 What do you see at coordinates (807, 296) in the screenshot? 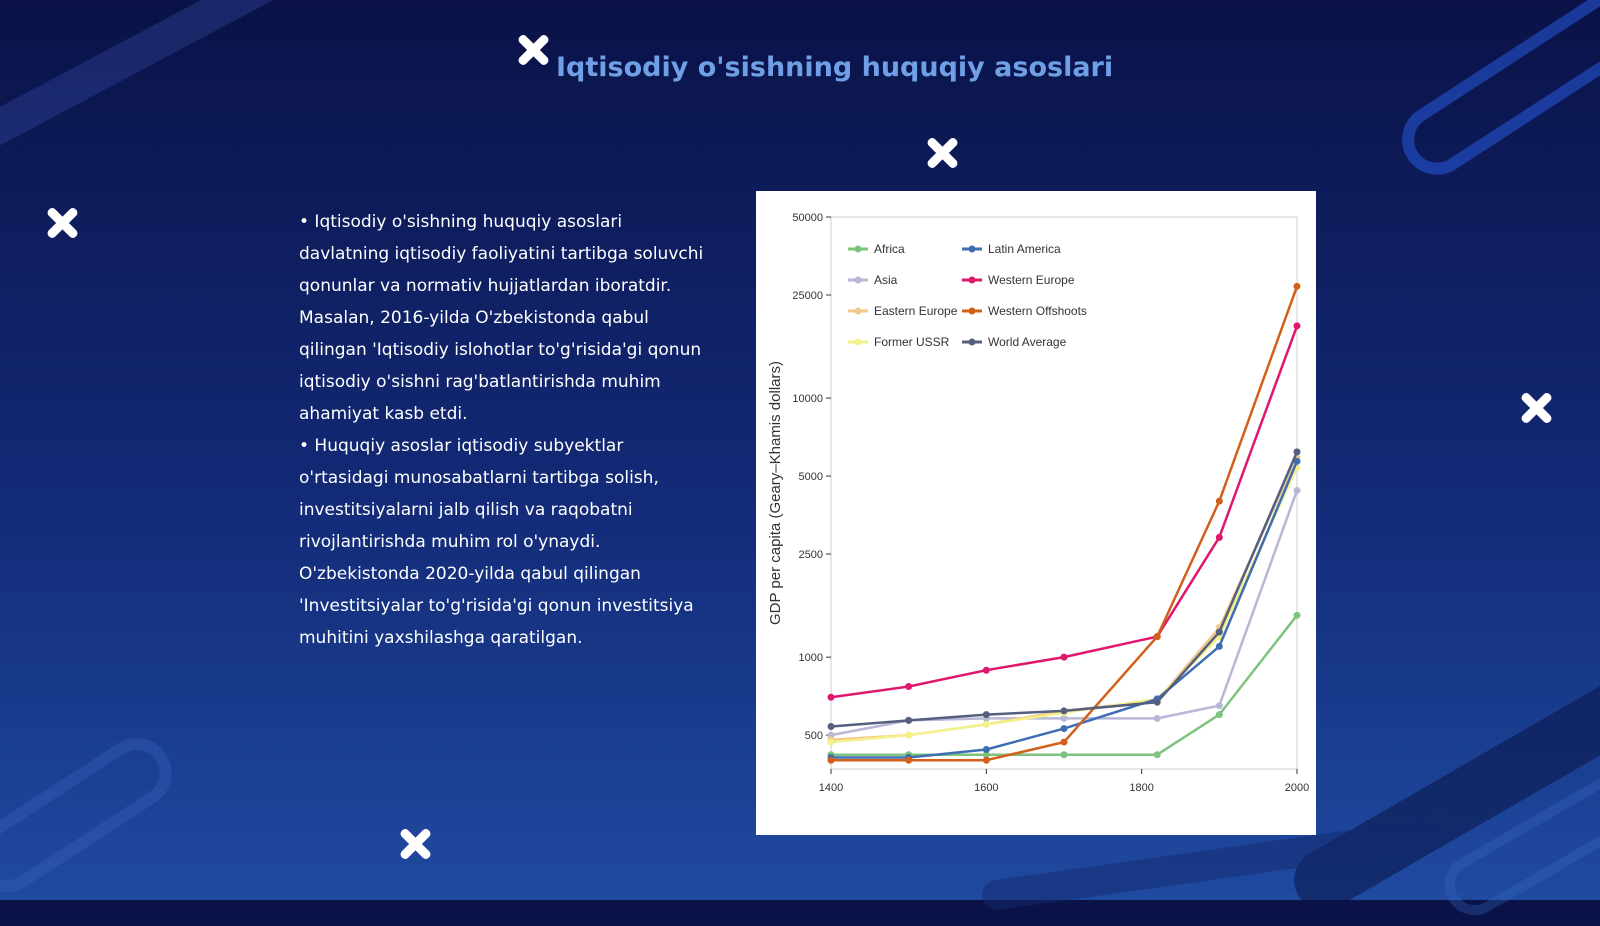
I see `y-tick-label: 25000` at bounding box center [807, 296].